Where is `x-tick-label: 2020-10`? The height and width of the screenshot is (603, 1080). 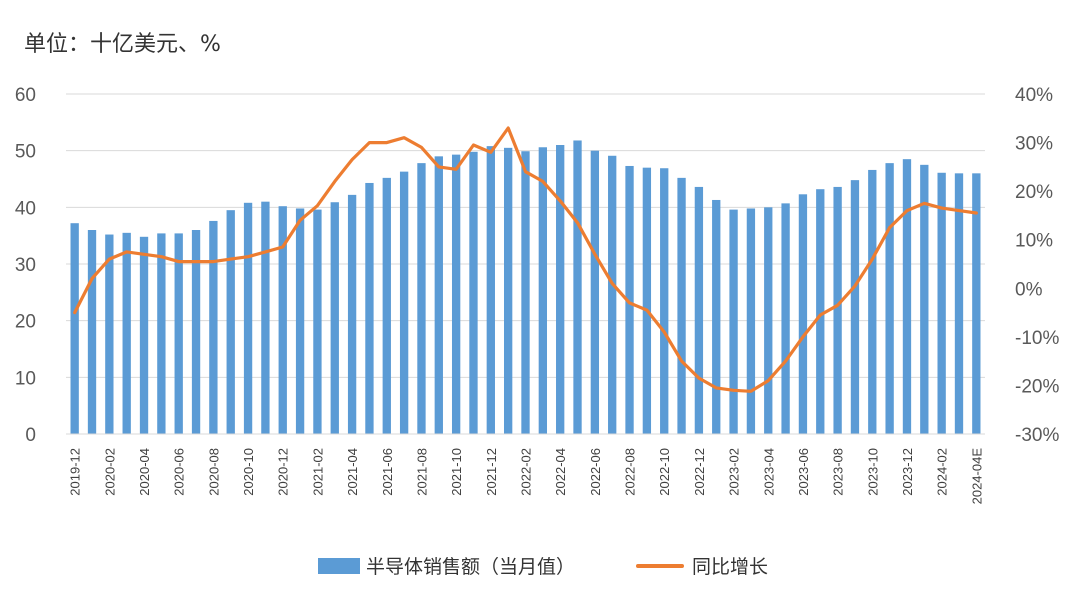
x-tick-label: 2020-10 is located at coordinates (248, 472).